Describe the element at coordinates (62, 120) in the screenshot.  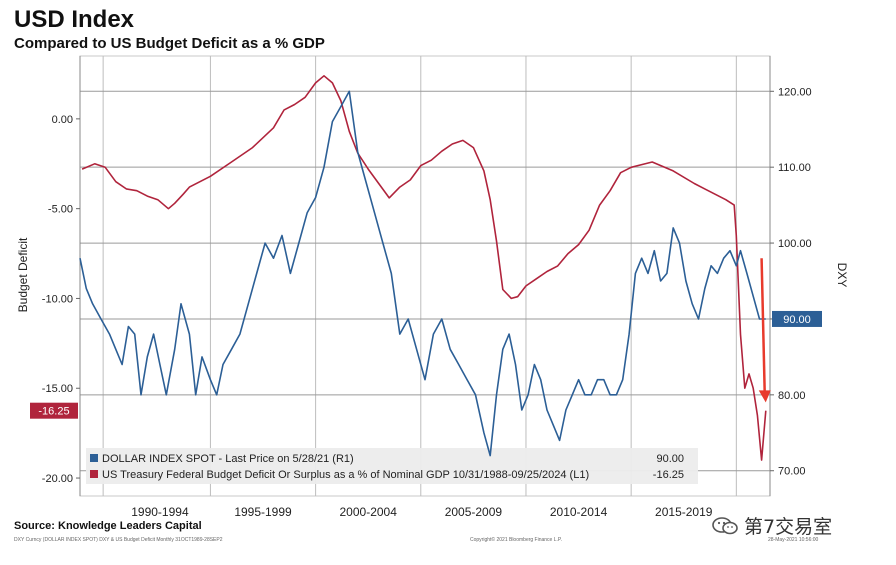
I see `left-axis-tick-label: 0.00` at that location.